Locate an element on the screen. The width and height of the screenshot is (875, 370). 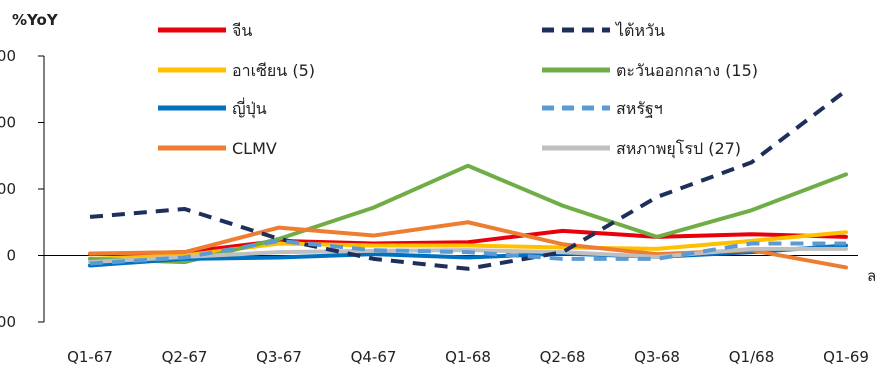
x-tick-label: Q1/68 is located at coordinates (752, 357).